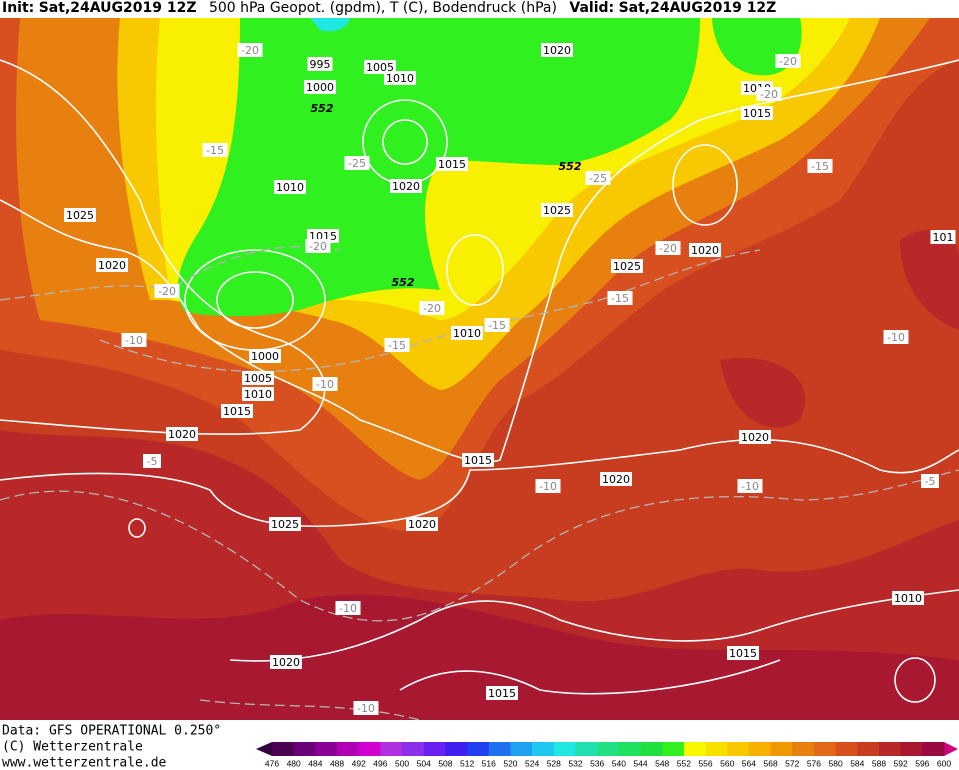 This screenshot has height=770, width=959. Describe the element at coordinates (770, 763) in the screenshot. I see `legend-tick-label: 568` at that location.